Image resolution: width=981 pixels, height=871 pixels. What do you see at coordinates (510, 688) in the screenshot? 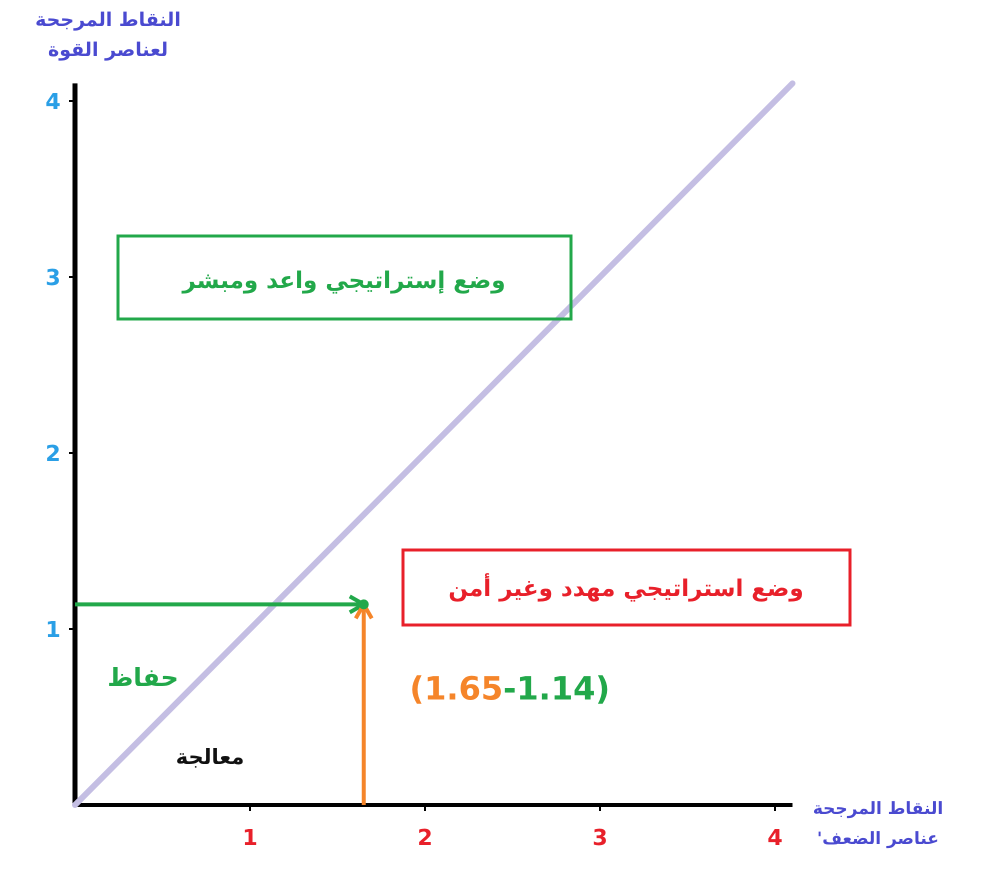
I see `annotation: (1.65-1.14)` at bounding box center [510, 688].